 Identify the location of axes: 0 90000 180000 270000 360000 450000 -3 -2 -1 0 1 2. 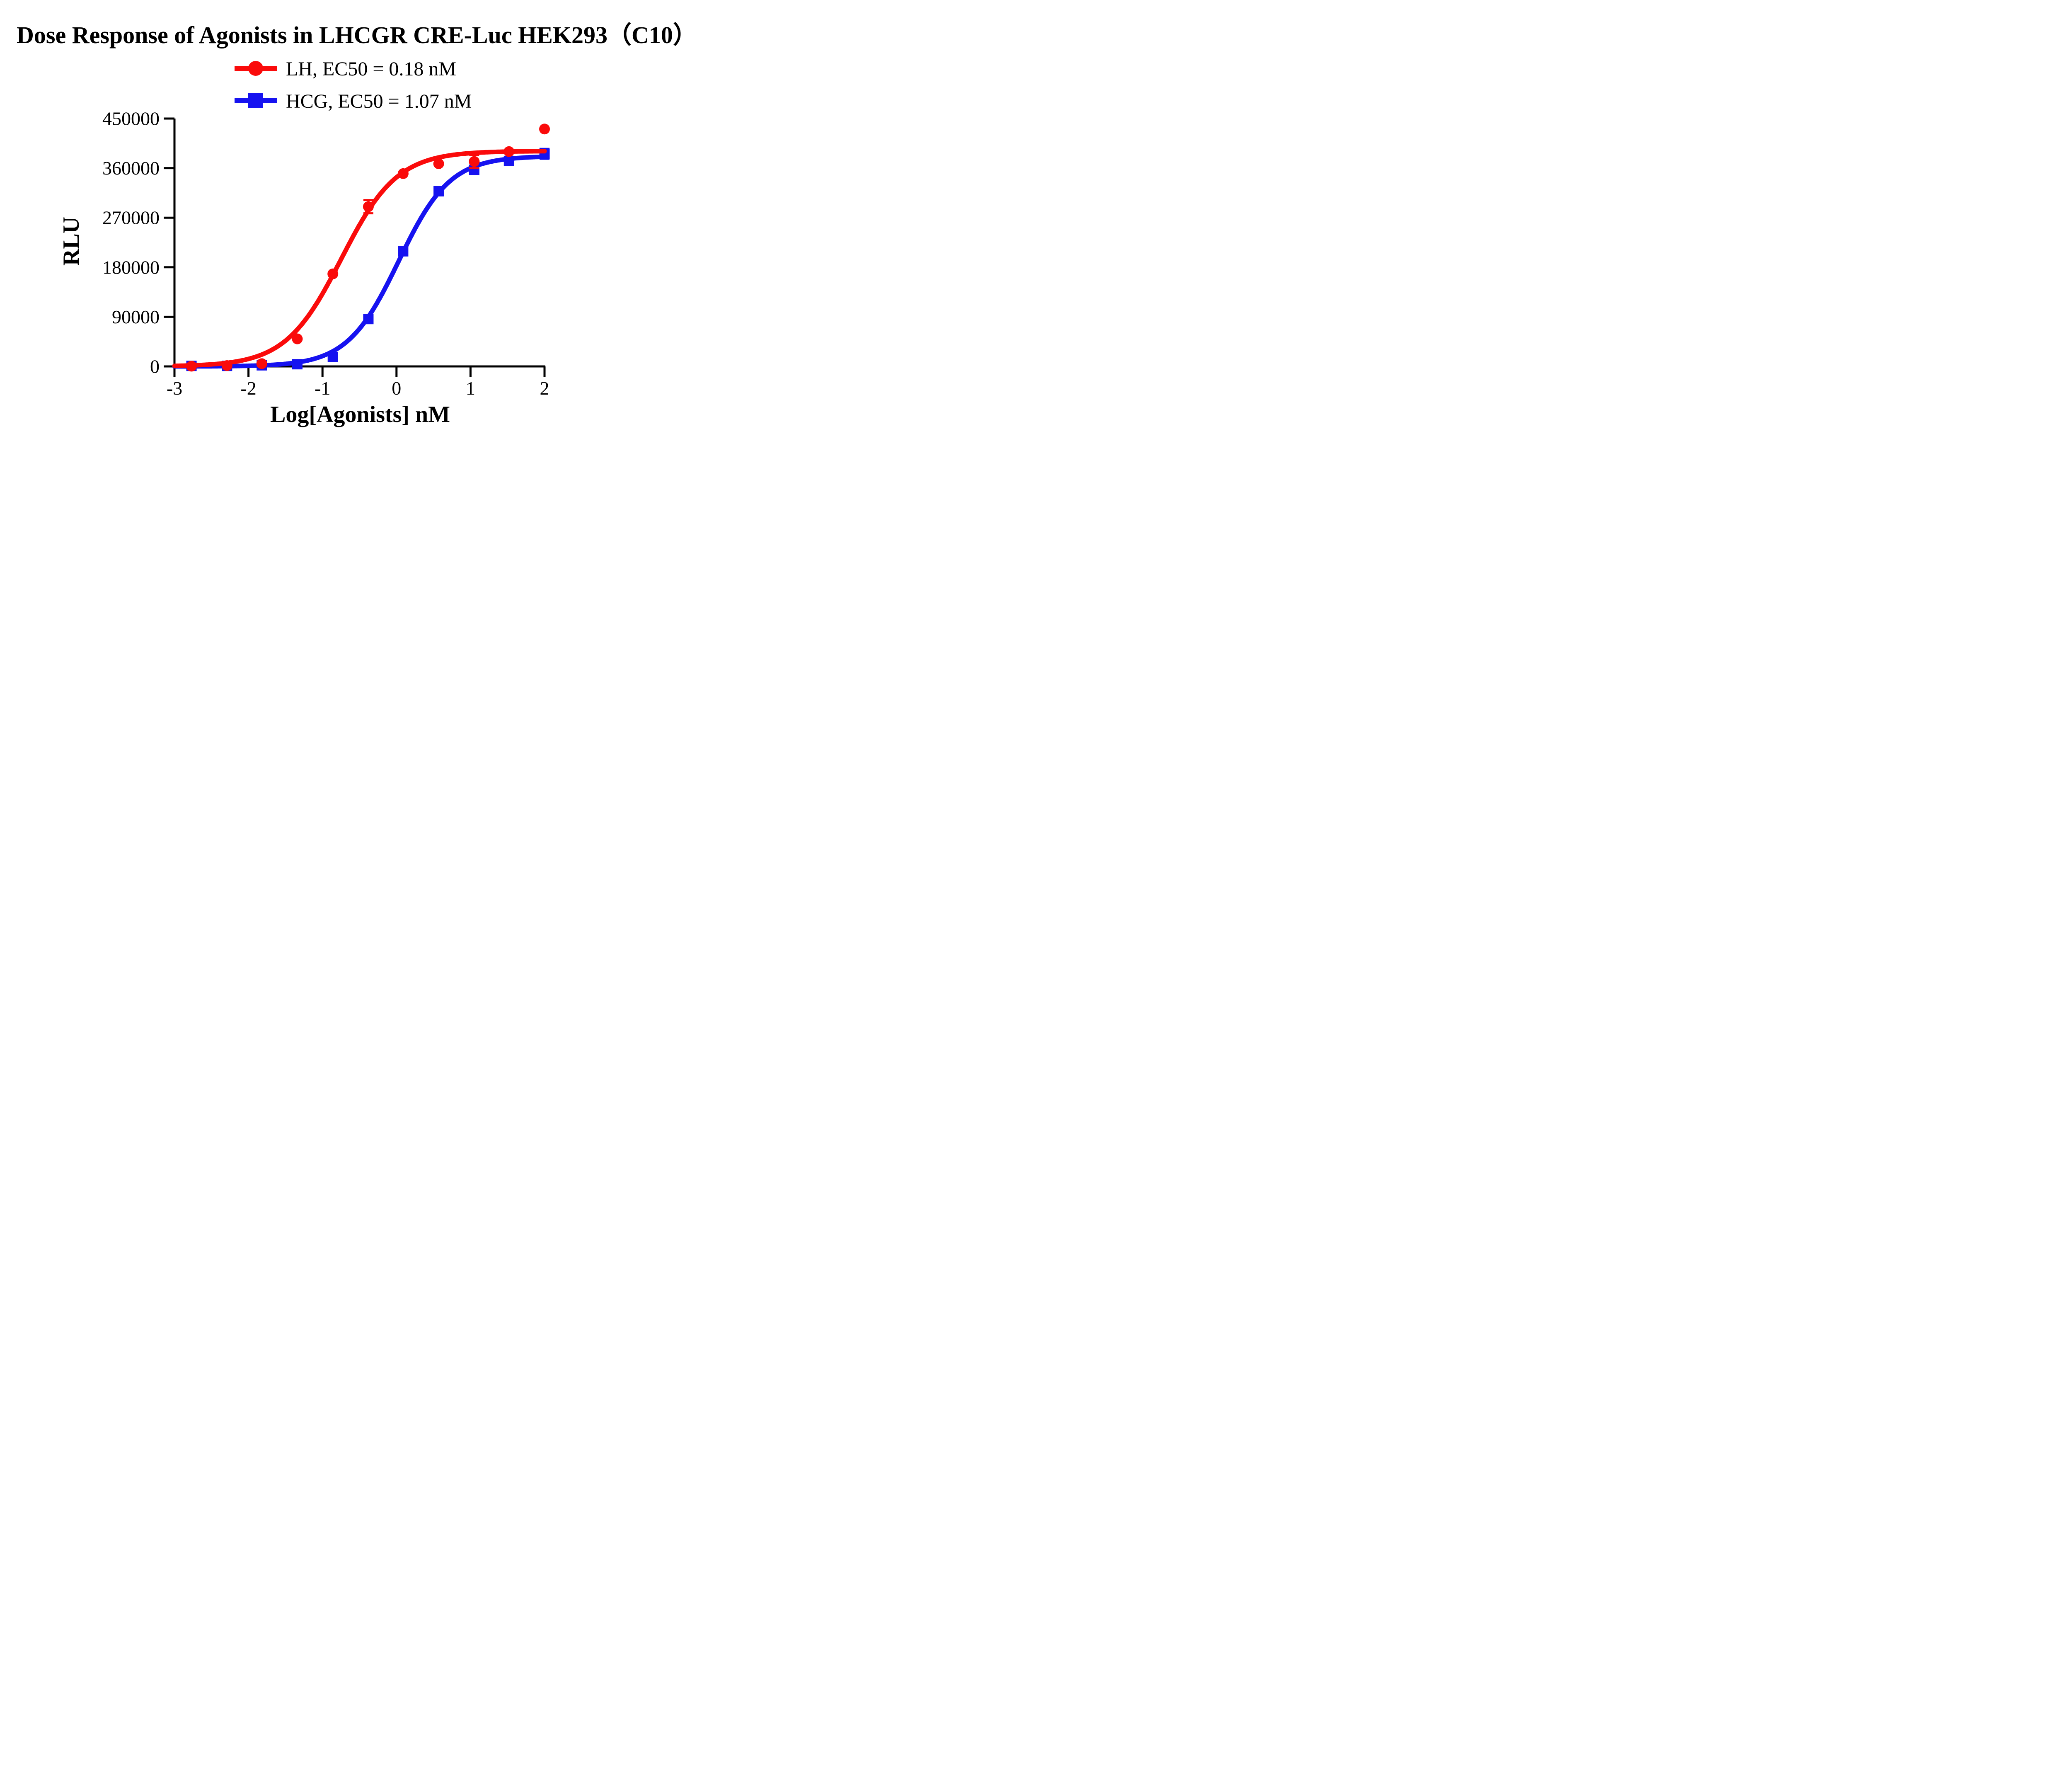
(325, 253).